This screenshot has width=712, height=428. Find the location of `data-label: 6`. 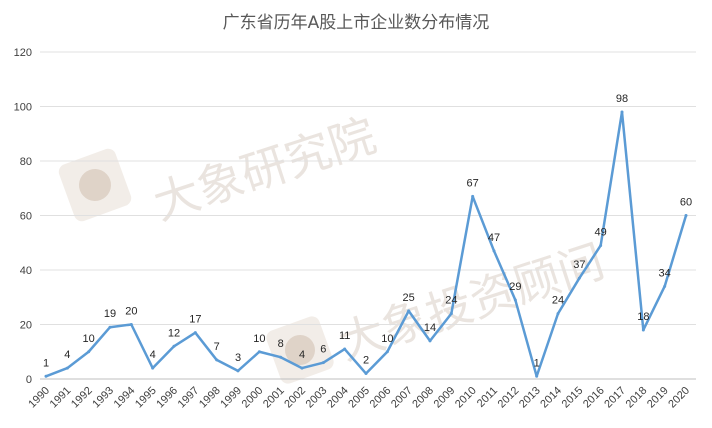

data-label: 6 is located at coordinates (323, 350).